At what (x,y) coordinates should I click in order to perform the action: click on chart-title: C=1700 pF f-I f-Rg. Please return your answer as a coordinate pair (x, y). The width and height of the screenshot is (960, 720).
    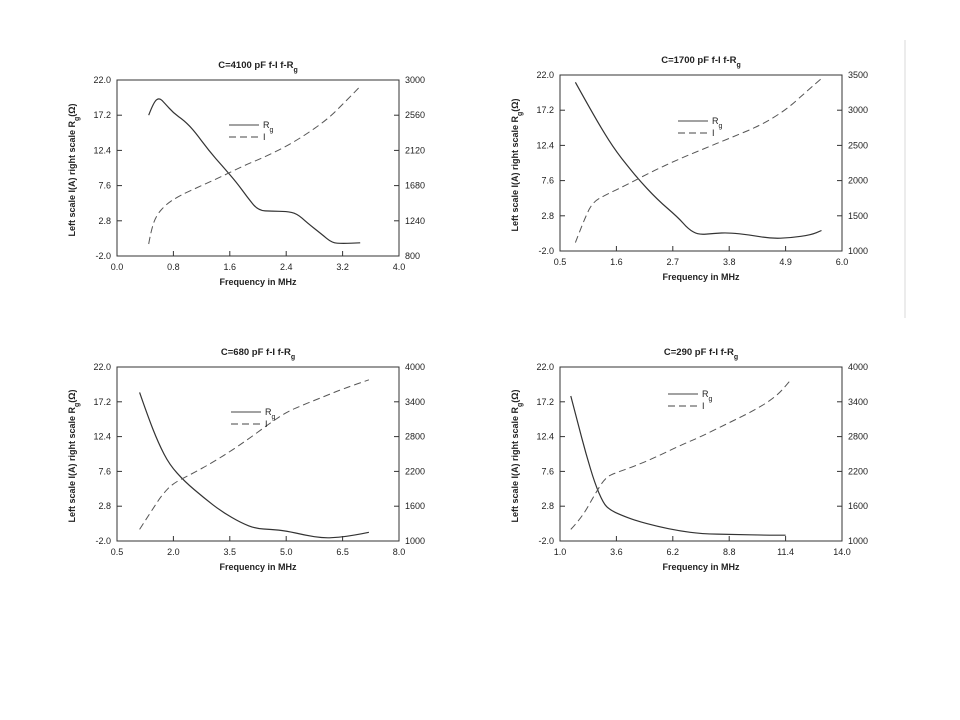
    Looking at the image, I should click on (701, 62).